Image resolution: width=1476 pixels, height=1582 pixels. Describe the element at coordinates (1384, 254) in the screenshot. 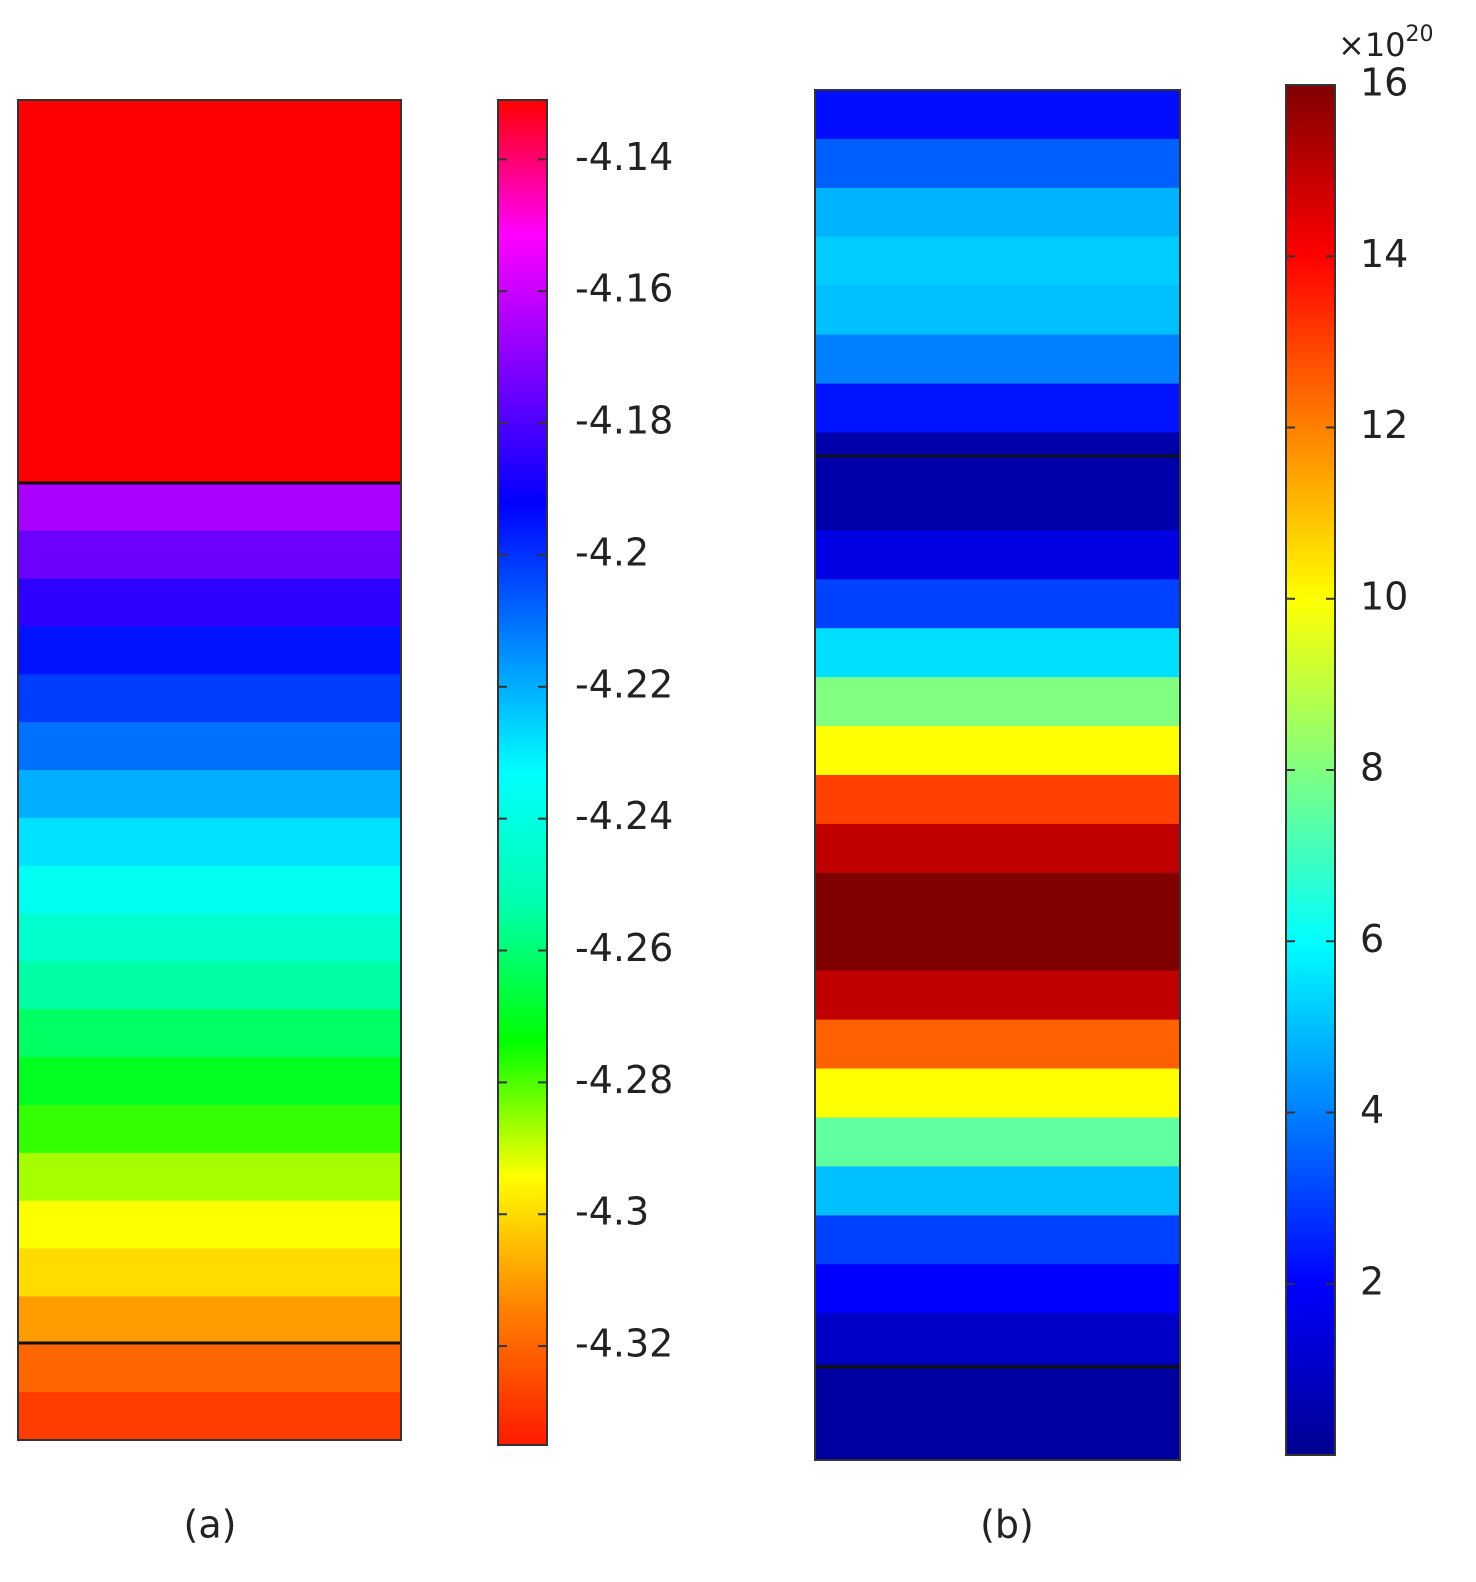

I see `colorbar-tick-label: 14` at that location.